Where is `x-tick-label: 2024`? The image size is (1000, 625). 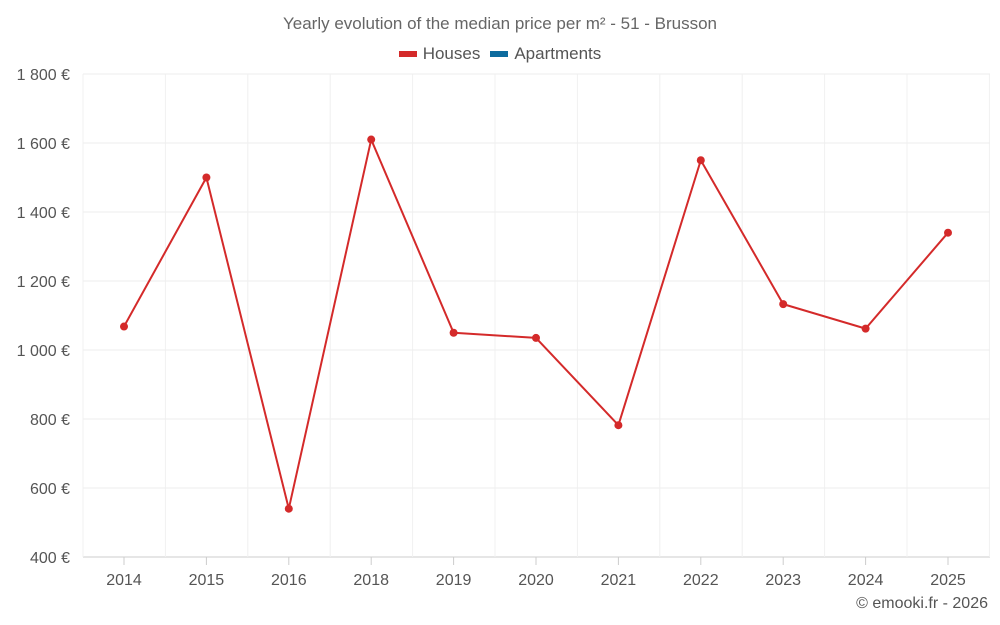 x-tick-label: 2024 is located at coordinates (866, 580).